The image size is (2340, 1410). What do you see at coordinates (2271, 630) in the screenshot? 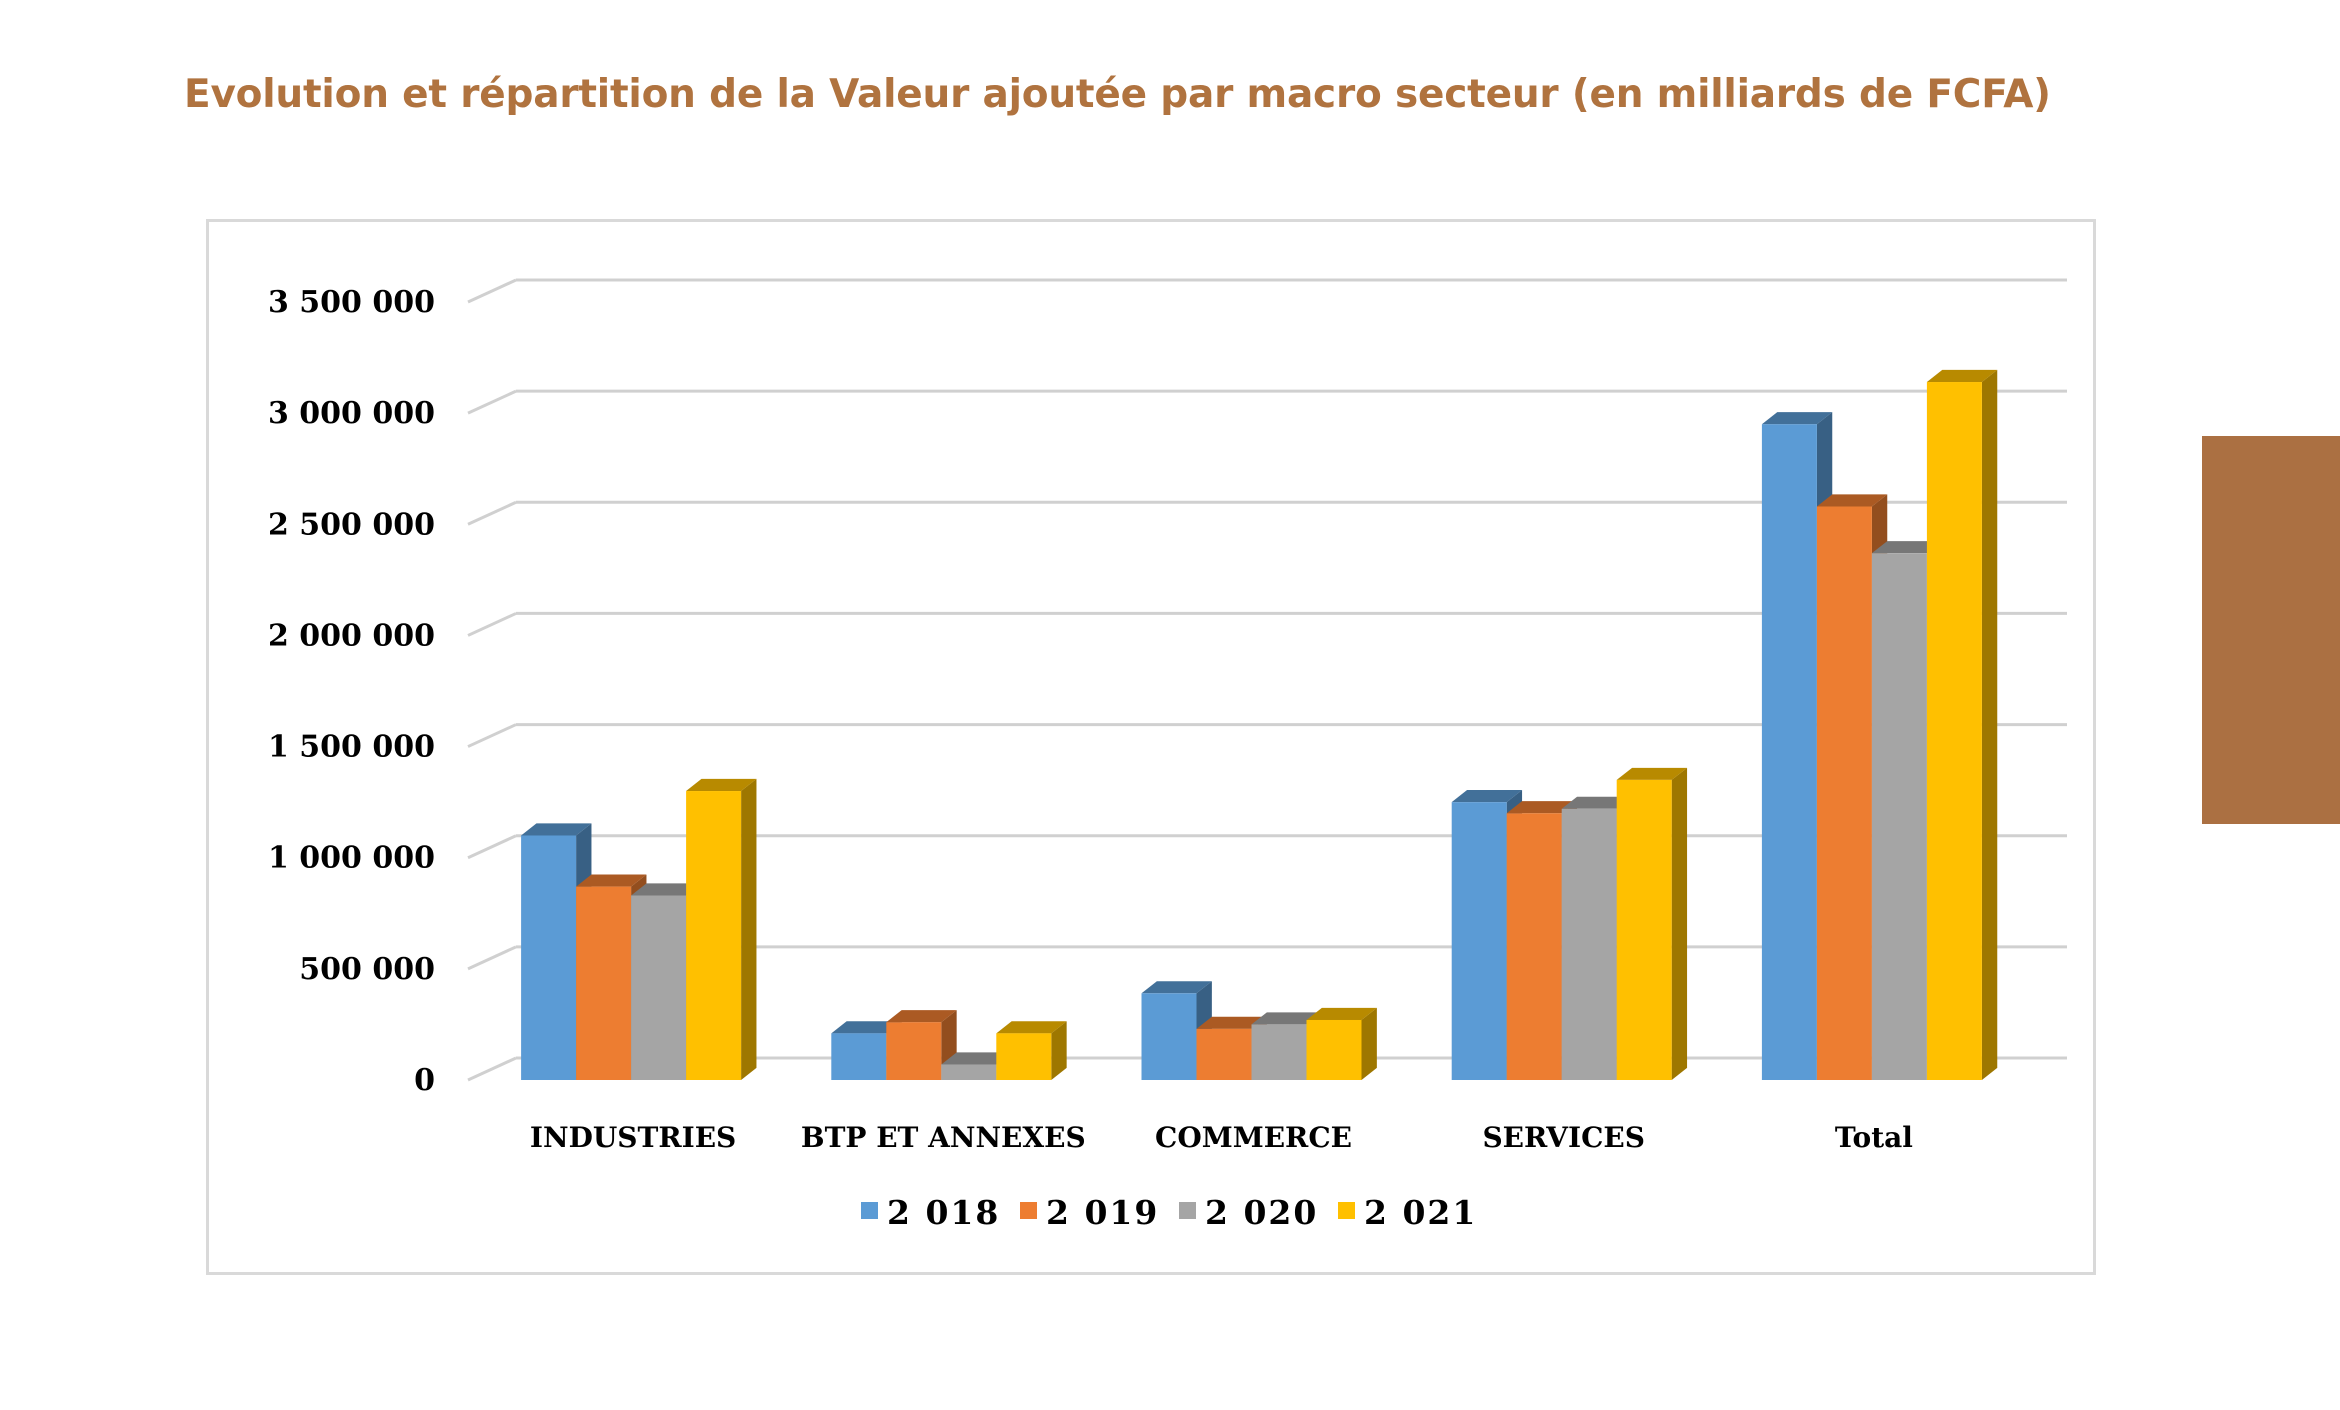
I see `side-tab-decoration` at bounding box center [2271, 630].